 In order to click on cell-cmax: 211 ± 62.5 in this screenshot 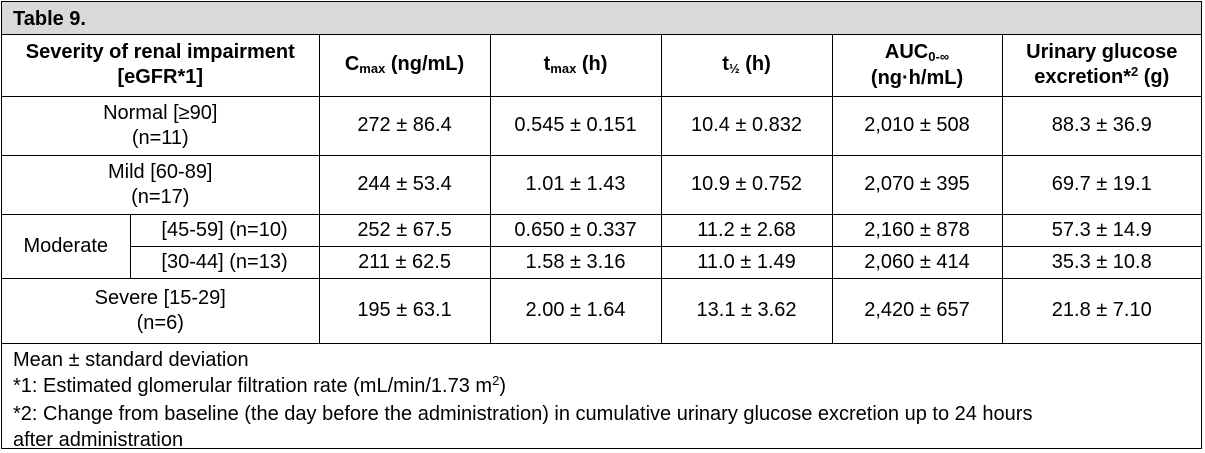, I will do `click(404, 262)`.